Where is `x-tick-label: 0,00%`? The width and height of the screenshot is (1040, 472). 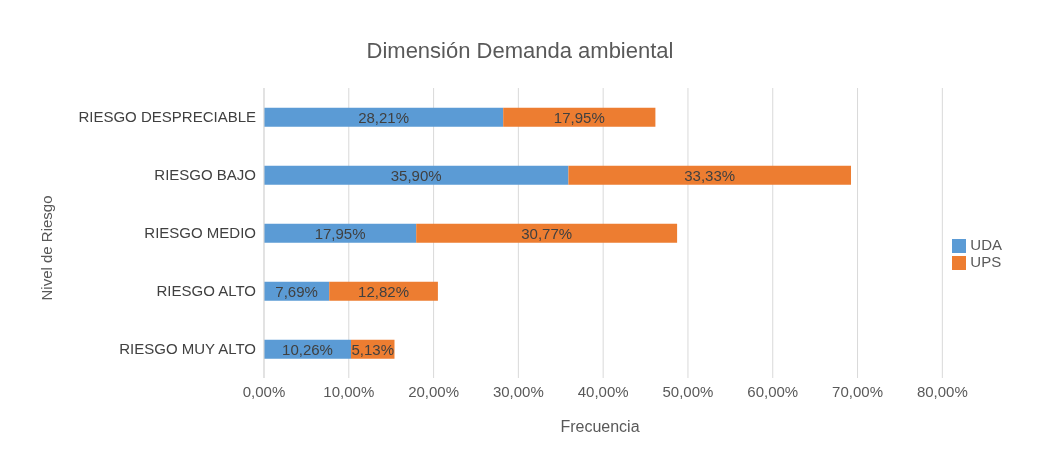 x-tick-label: 0,00% is located at coordinates (264, 391).